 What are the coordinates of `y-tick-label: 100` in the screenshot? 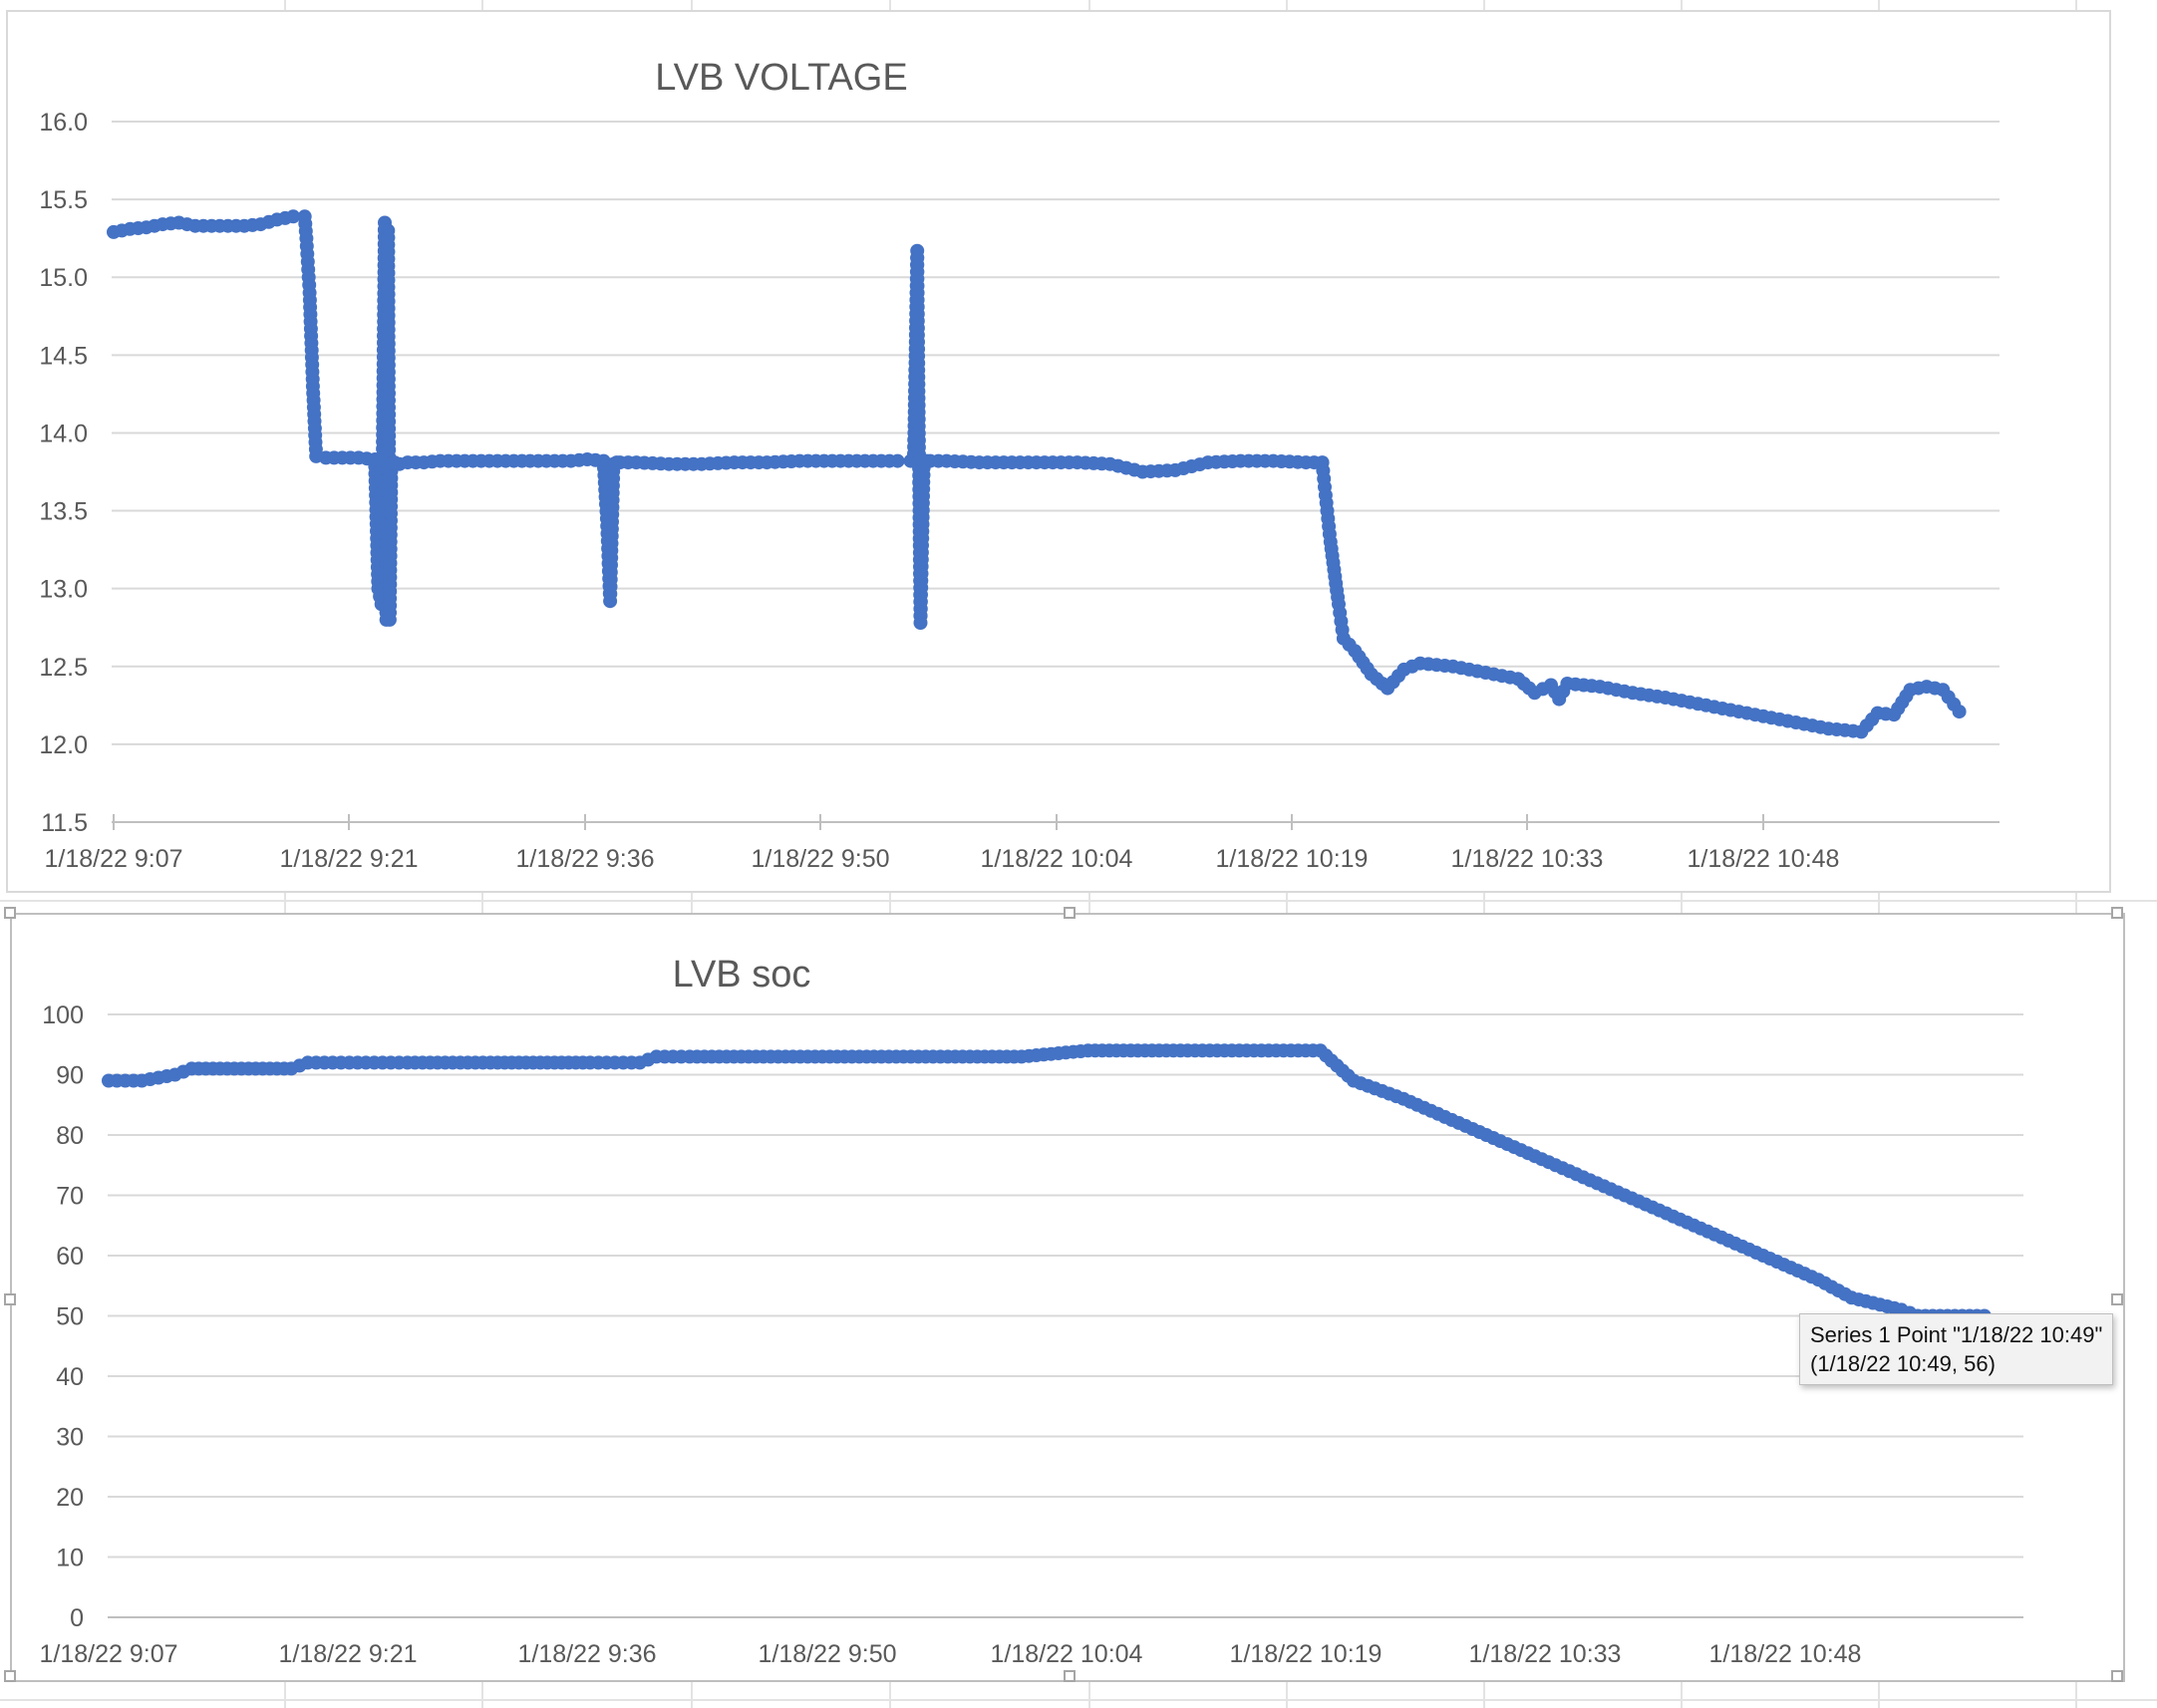 It's located at (63, 1015).